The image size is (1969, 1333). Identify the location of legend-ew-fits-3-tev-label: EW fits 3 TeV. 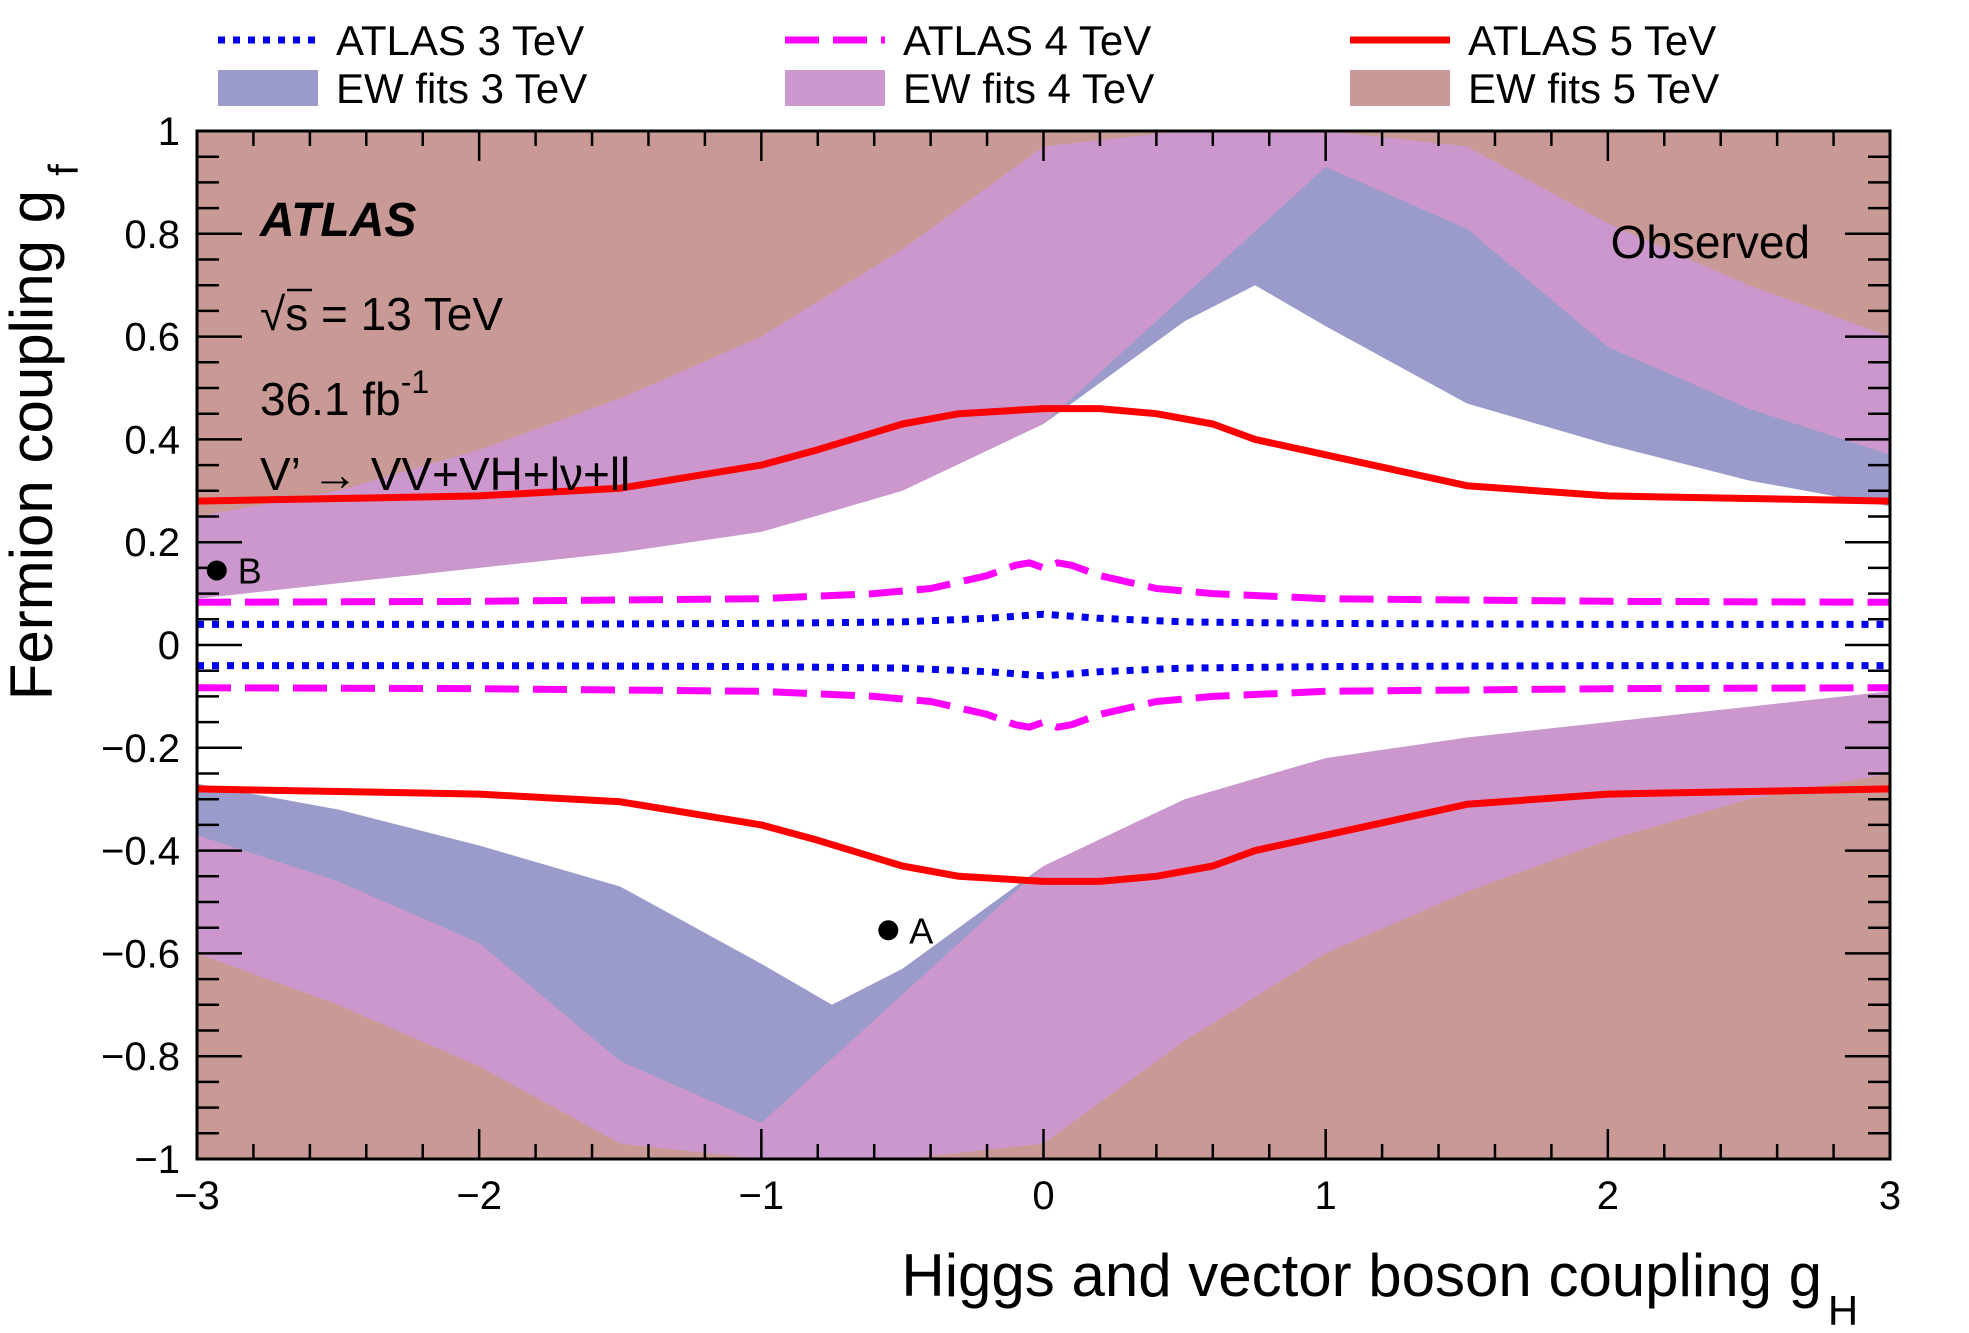
(461, 88).